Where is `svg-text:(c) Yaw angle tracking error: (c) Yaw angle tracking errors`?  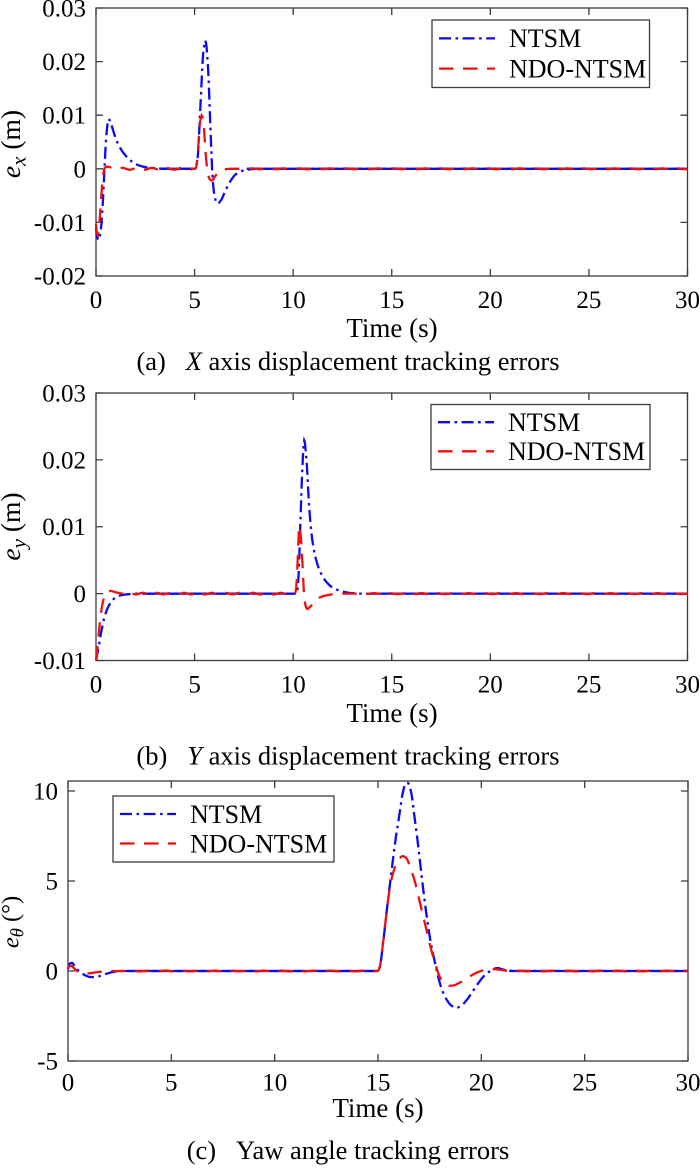
svg-text:(c) Yaw angle tracking error: (c) Yaw angle tracking errors is located at coordinates (348, 1150).